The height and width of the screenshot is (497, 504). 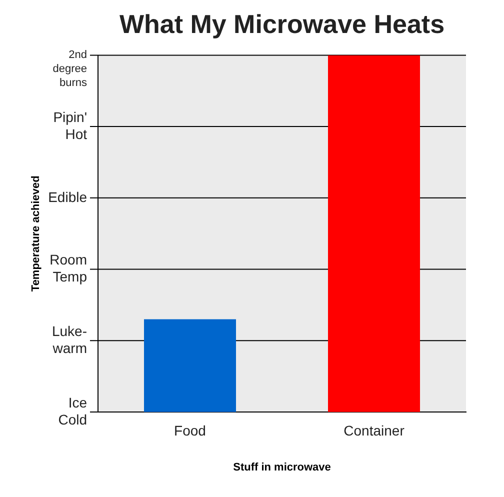 I want to click on x-tick-label: Food, so click(x=190, y=430).